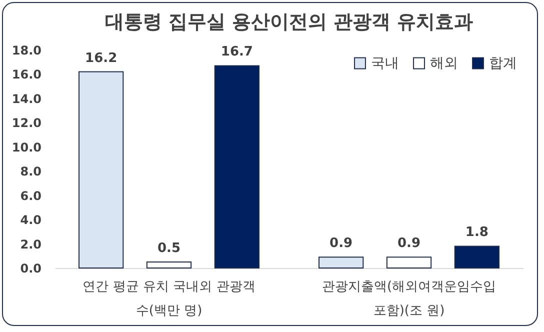 The image size is (544, 332). What do you see at coordinates (409, 299) in the screenshot?
I see `x-tick-label: 관광지출액(해외여객운임수입 포함)(조 원)` at bounding box center [409, 299].